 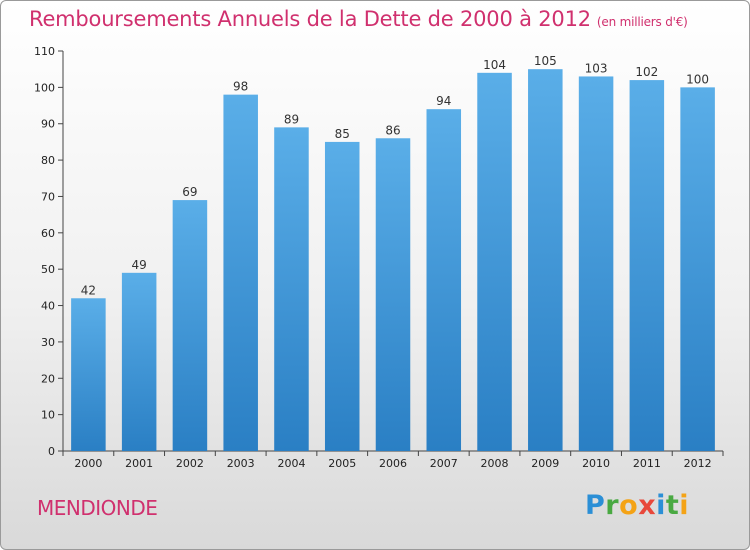 I want to click on data-label: 105, so click(x=545, y=61).